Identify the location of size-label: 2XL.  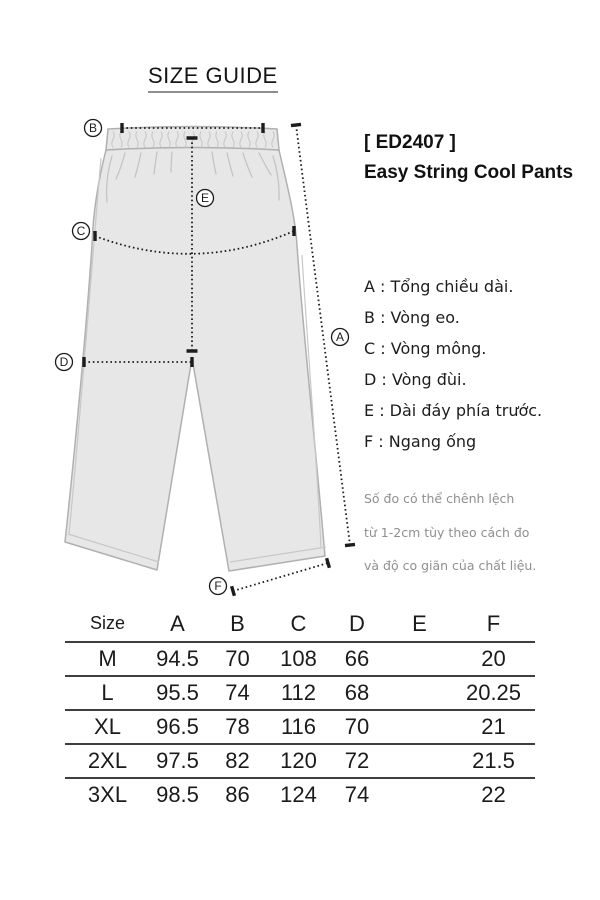
(107, 760).